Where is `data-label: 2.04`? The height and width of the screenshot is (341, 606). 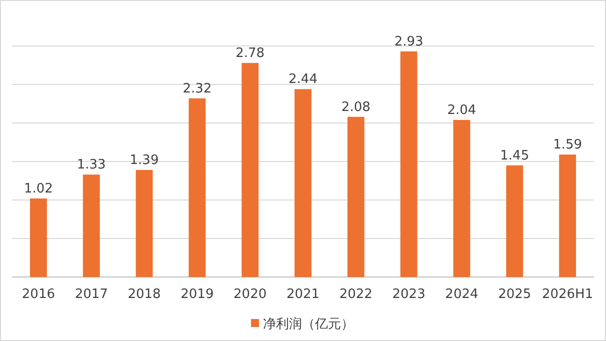 data-label: 2.04 is located at coordinates (461, 110).